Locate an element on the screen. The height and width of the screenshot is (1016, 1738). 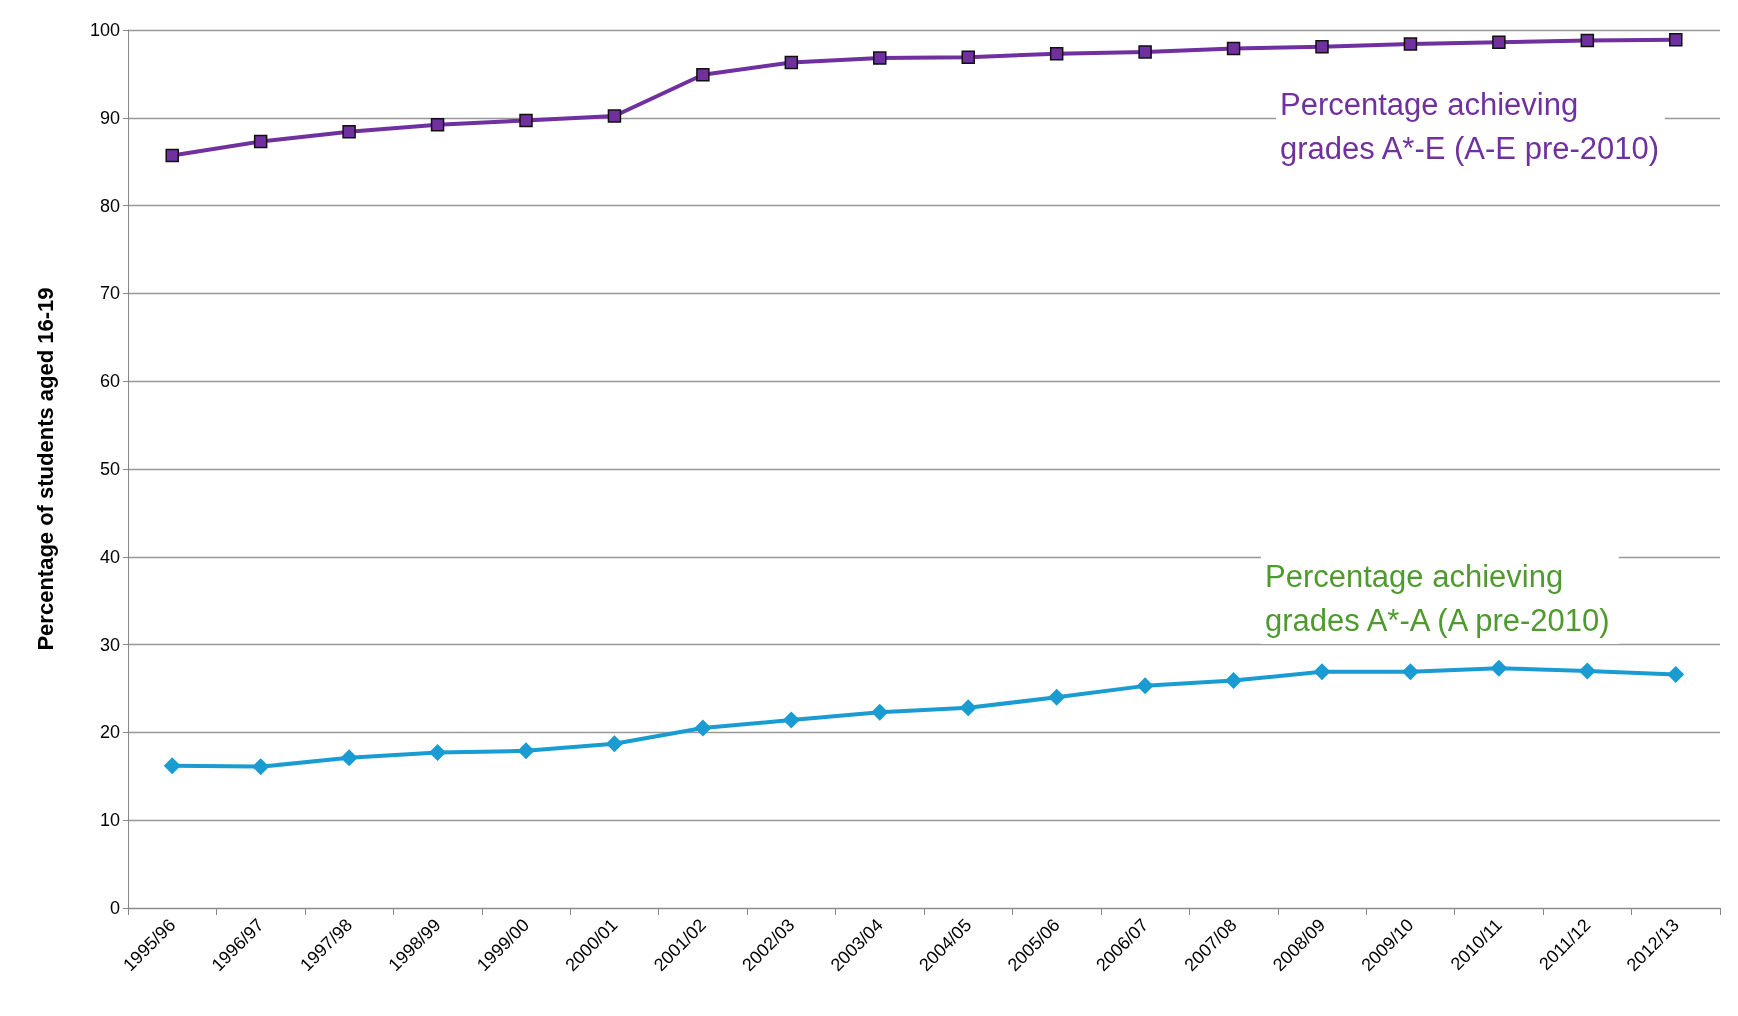
y-tick-label: 60 is located at coordinates (109, 381).